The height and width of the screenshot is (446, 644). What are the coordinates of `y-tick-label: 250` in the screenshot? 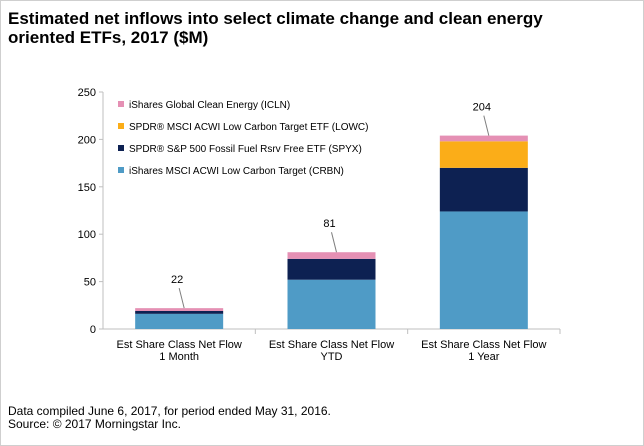 It's located at (87, 93).